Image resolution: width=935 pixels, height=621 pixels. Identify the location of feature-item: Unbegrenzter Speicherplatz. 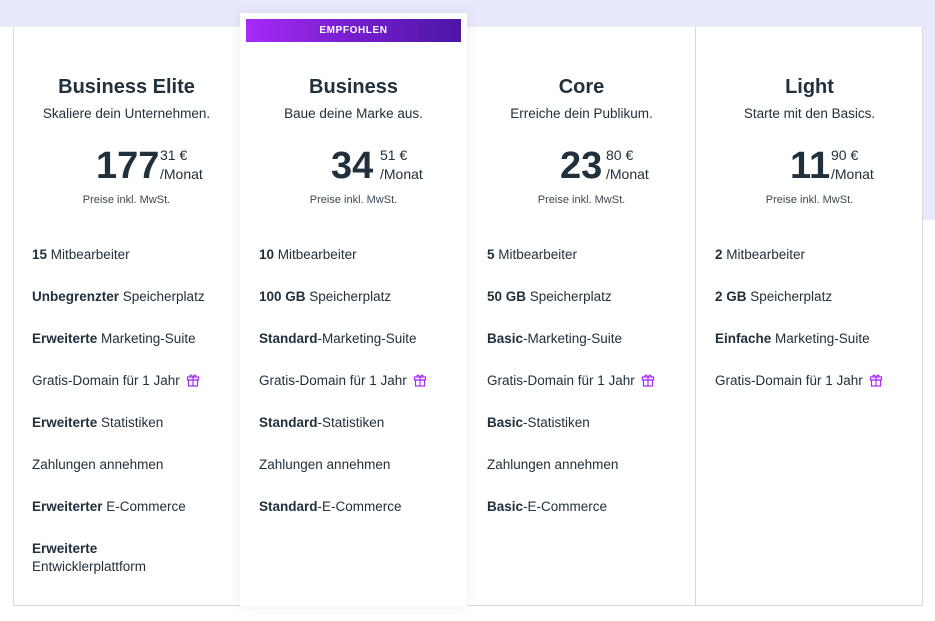
(134, 309).